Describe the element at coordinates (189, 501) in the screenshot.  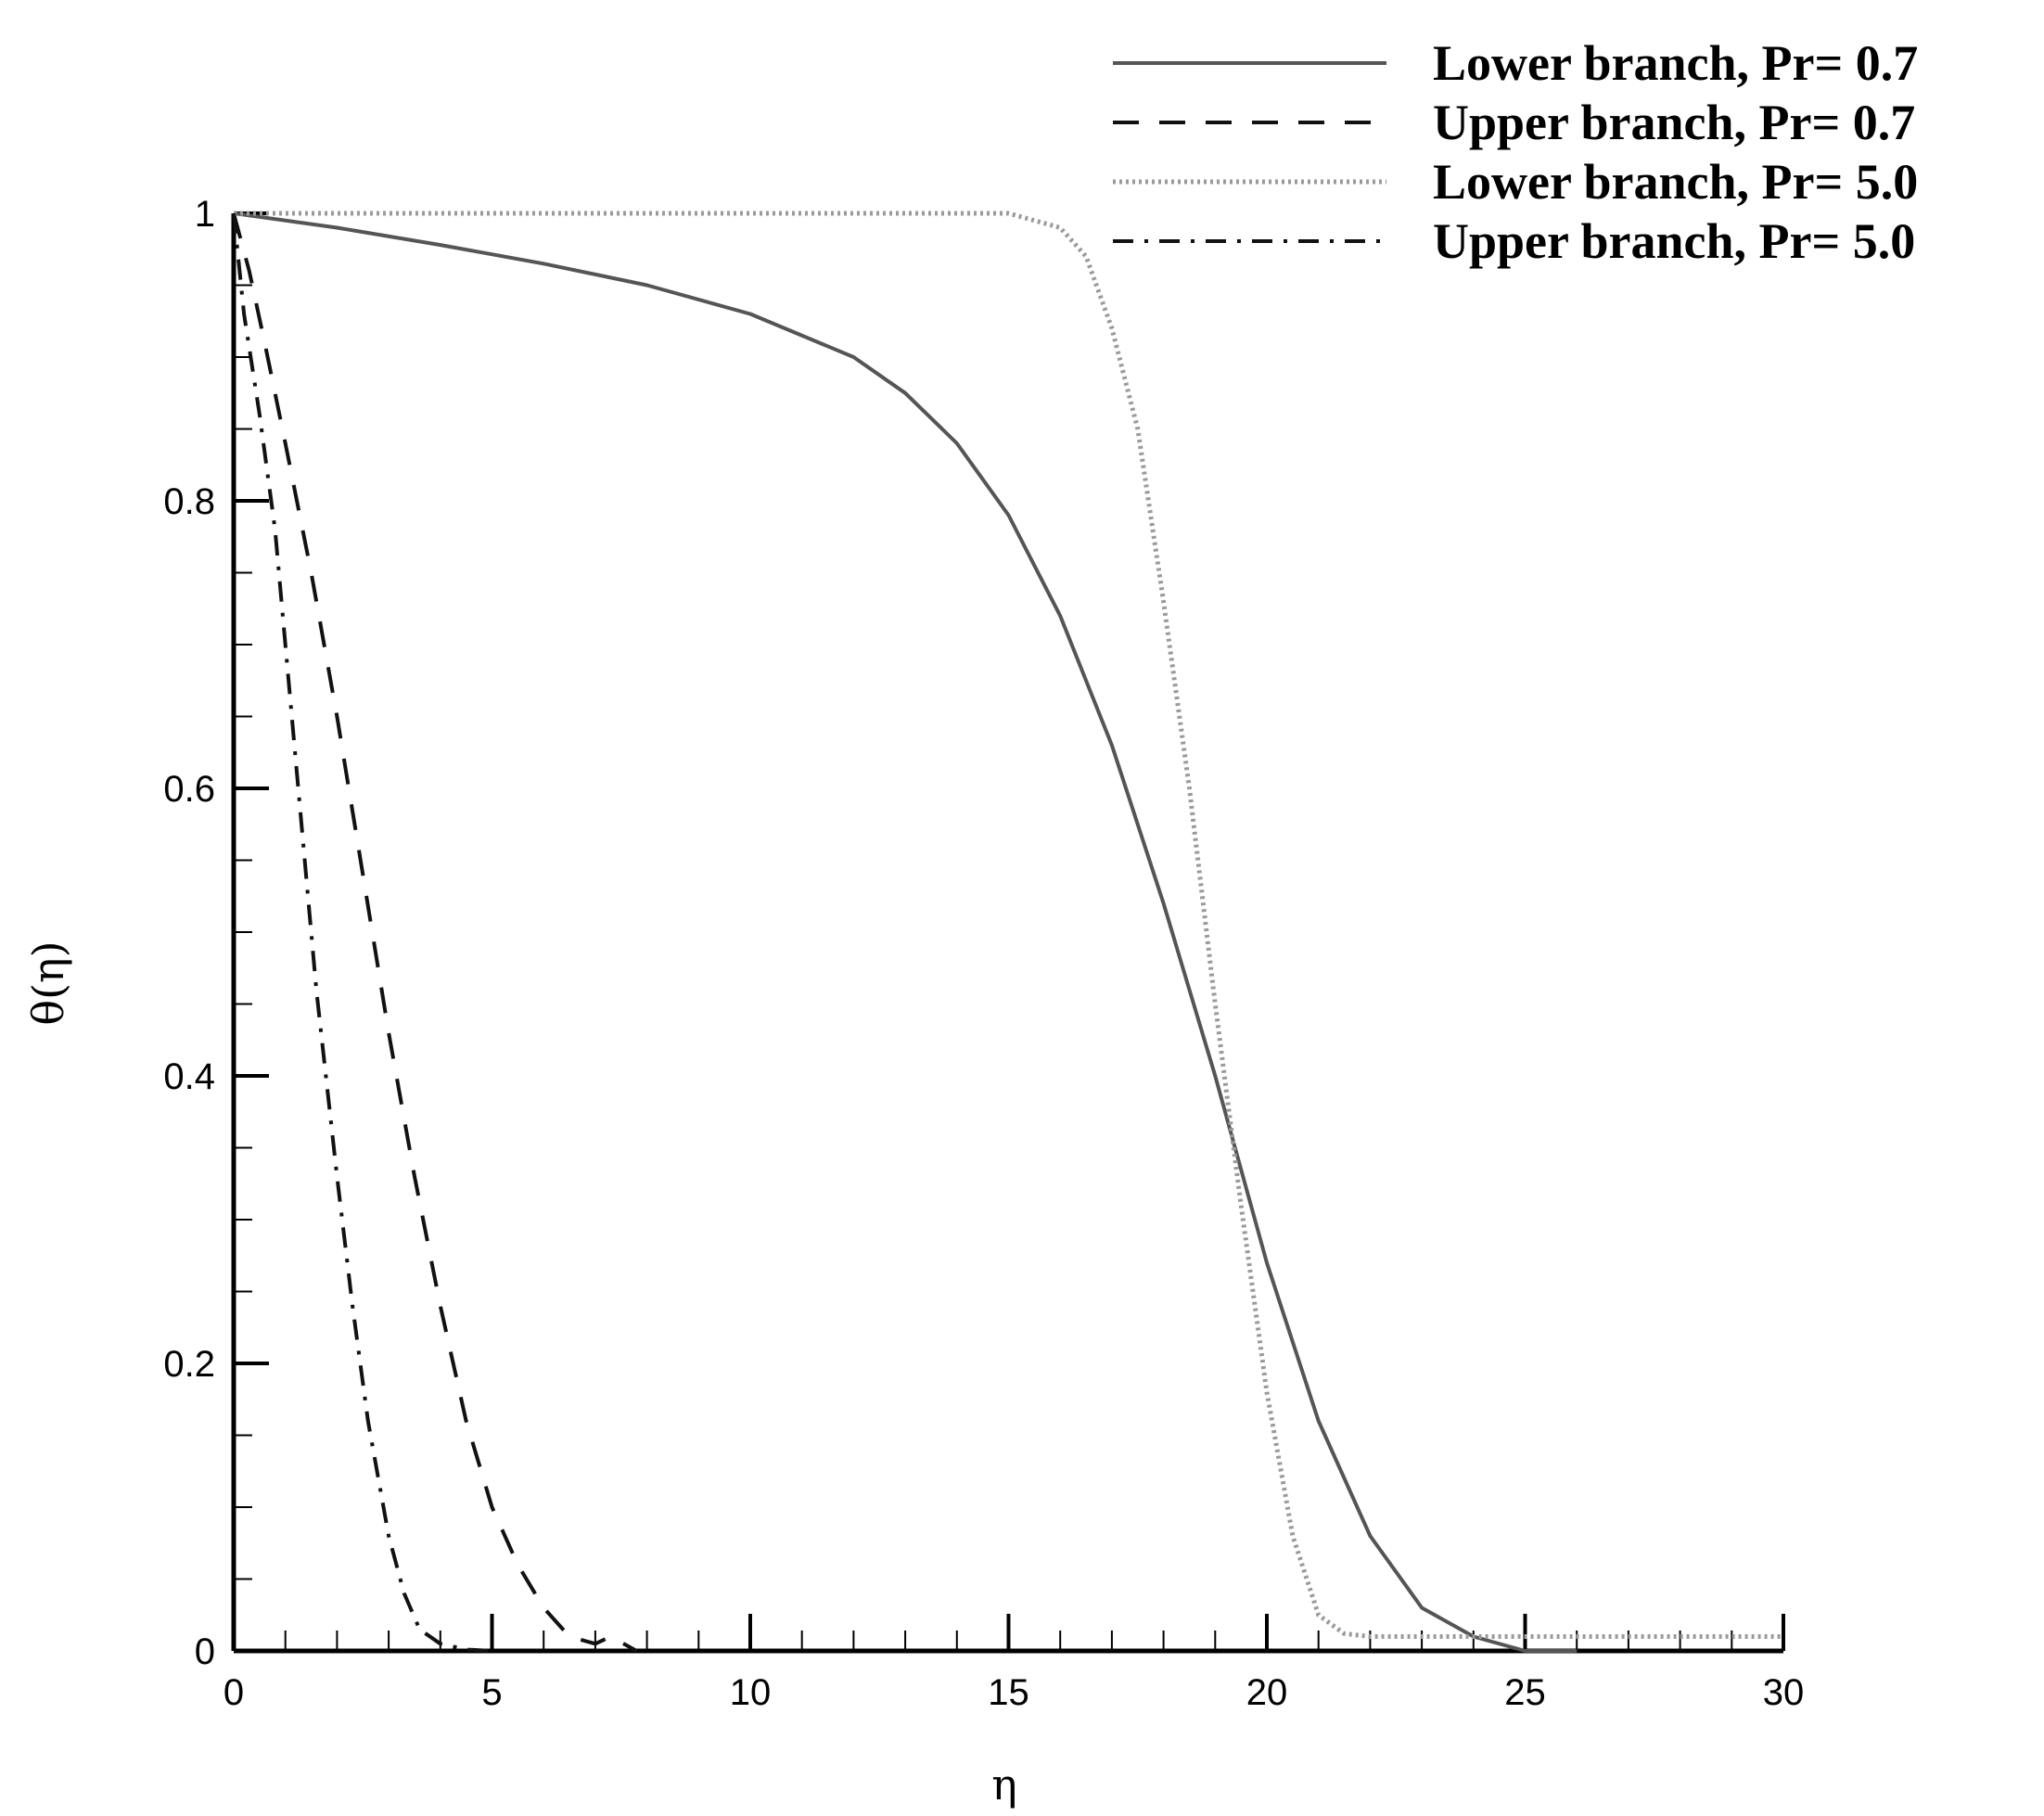
I see `y-tick-label: 0.8` at that location.